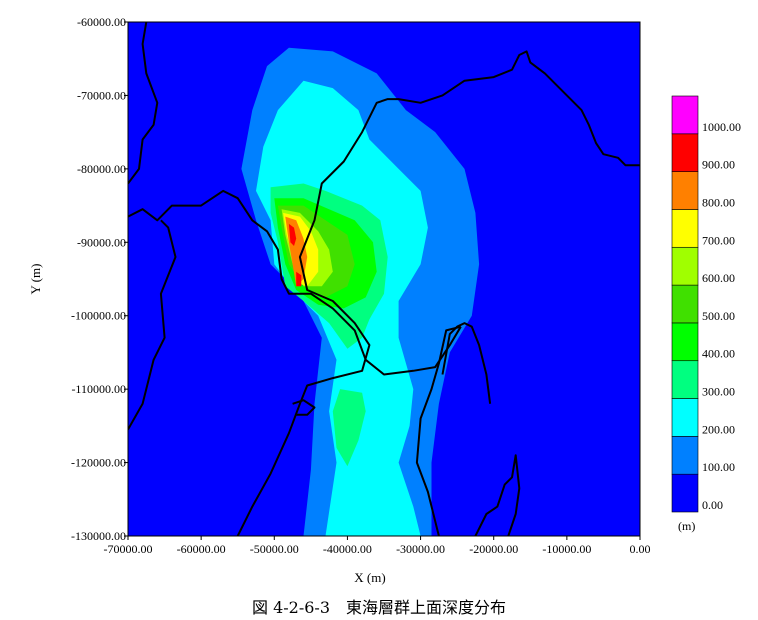  I want to click on colorbar-level-label: 700.00, so click(718, 240).